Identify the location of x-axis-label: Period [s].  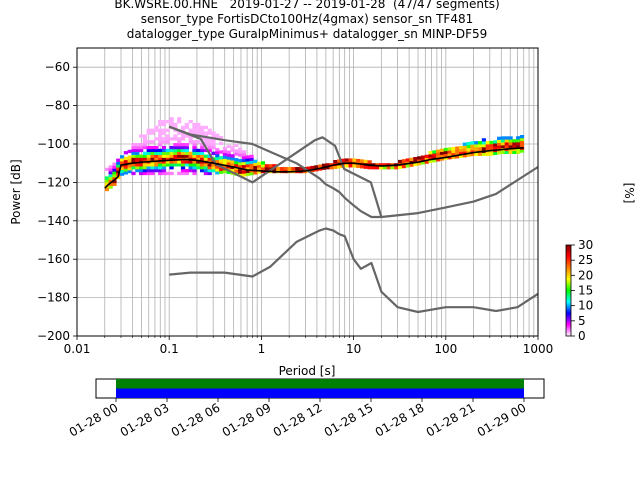
(307, 371).